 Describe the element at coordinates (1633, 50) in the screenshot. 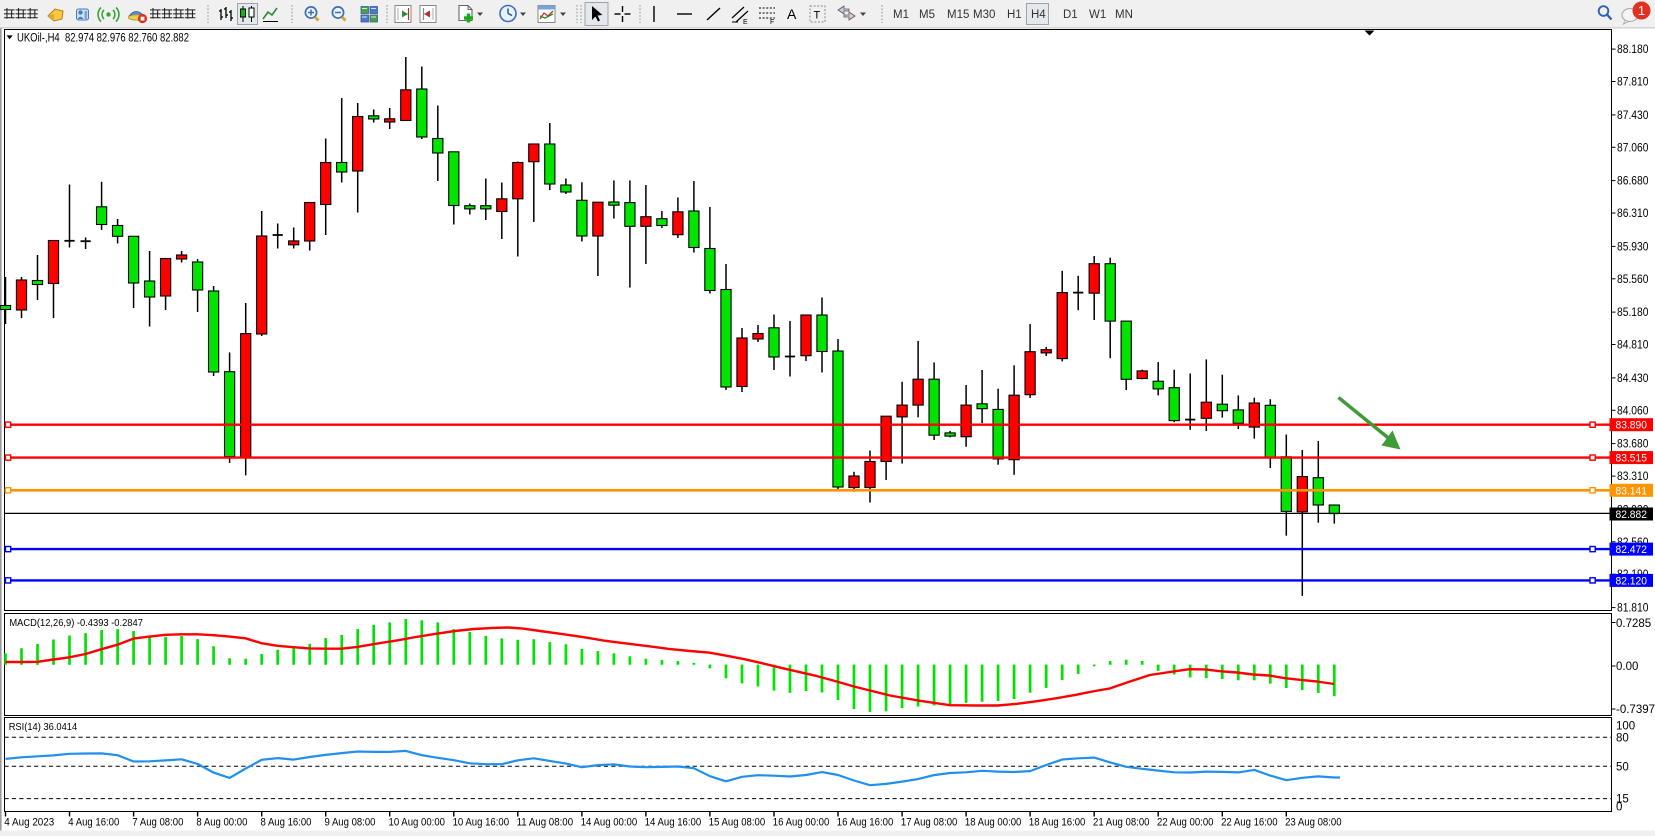

I see `svg-text: 88.180` at that location.